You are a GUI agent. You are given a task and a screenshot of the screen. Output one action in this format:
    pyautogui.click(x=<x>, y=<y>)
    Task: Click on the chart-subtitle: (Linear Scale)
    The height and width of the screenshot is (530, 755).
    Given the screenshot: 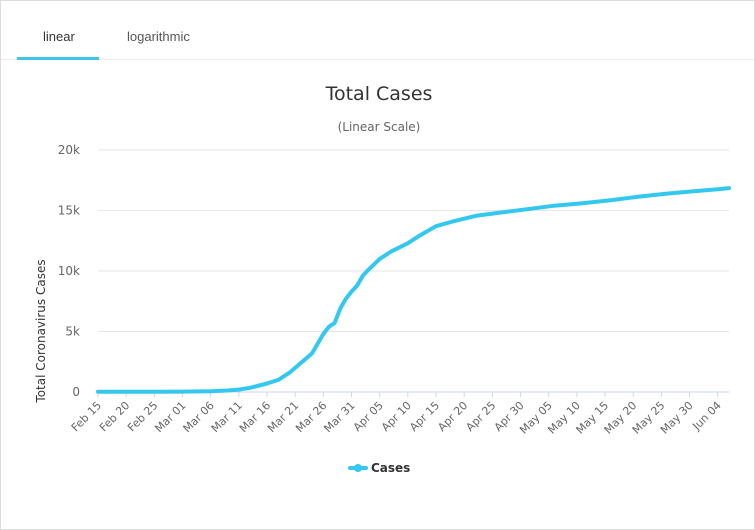 What is the action you would take?
    pyautogui.click(x=379, y=127)
    